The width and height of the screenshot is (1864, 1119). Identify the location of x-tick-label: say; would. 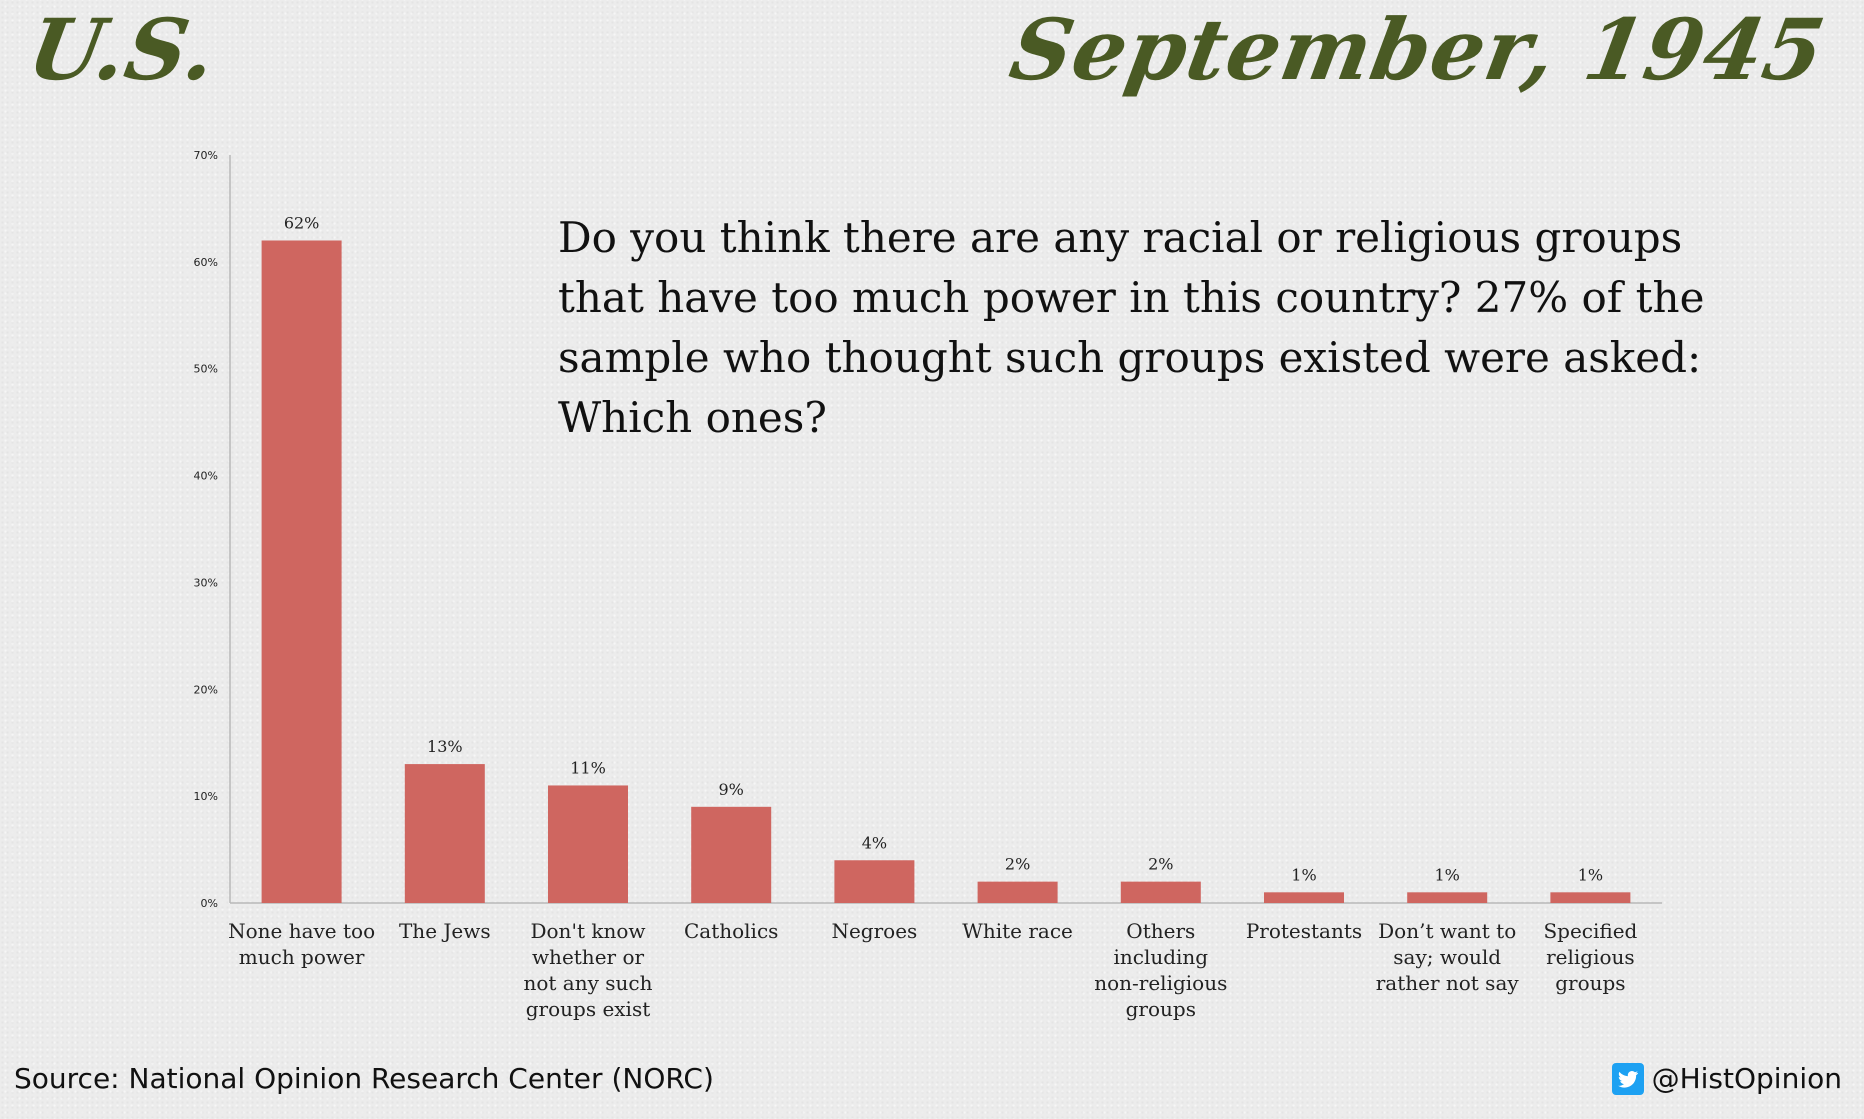
(1447, 957).